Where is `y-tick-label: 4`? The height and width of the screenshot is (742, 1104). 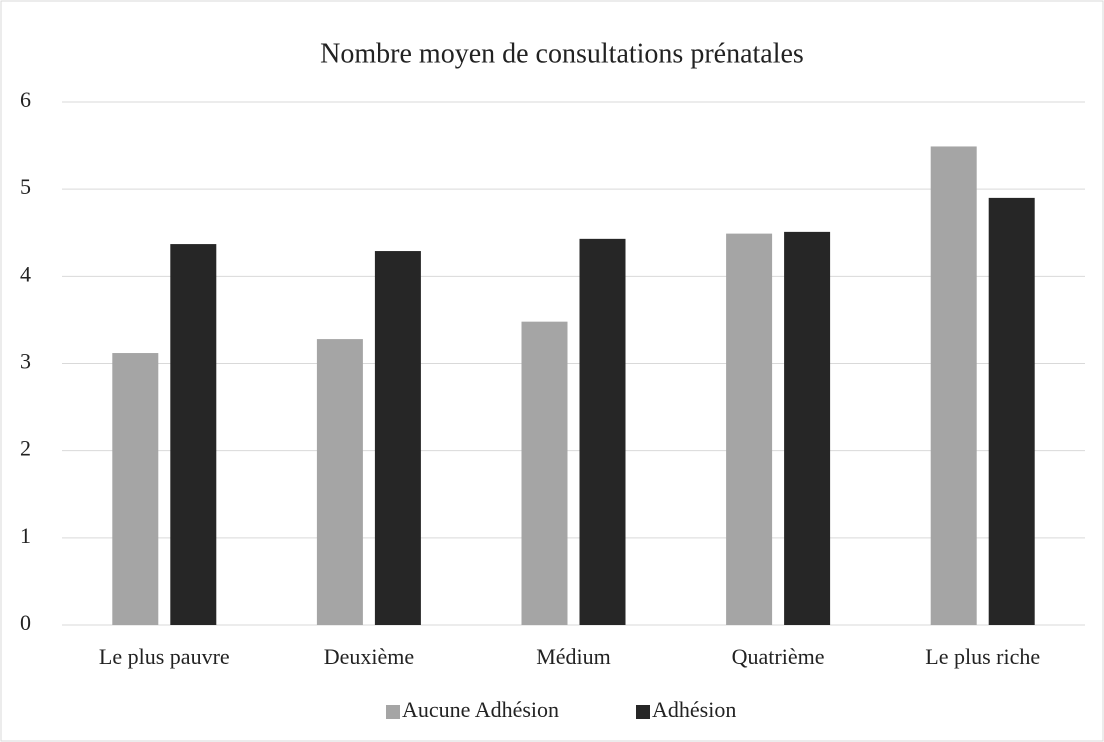
y-tick-label: 4 is located at coordinates (25, 273).